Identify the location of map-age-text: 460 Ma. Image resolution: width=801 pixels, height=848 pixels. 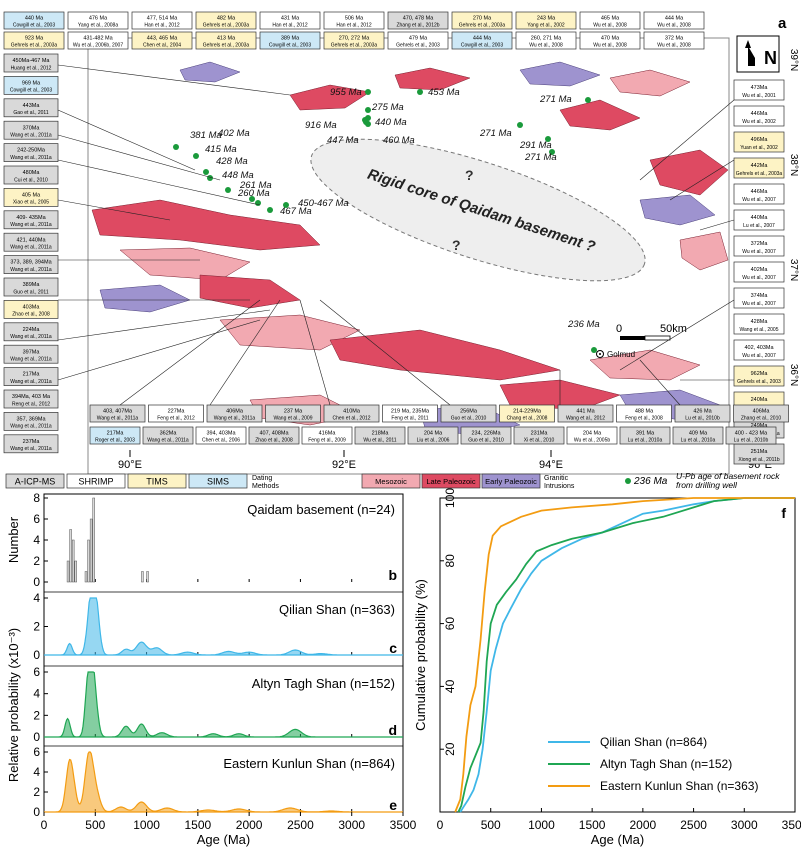
(399, 140).